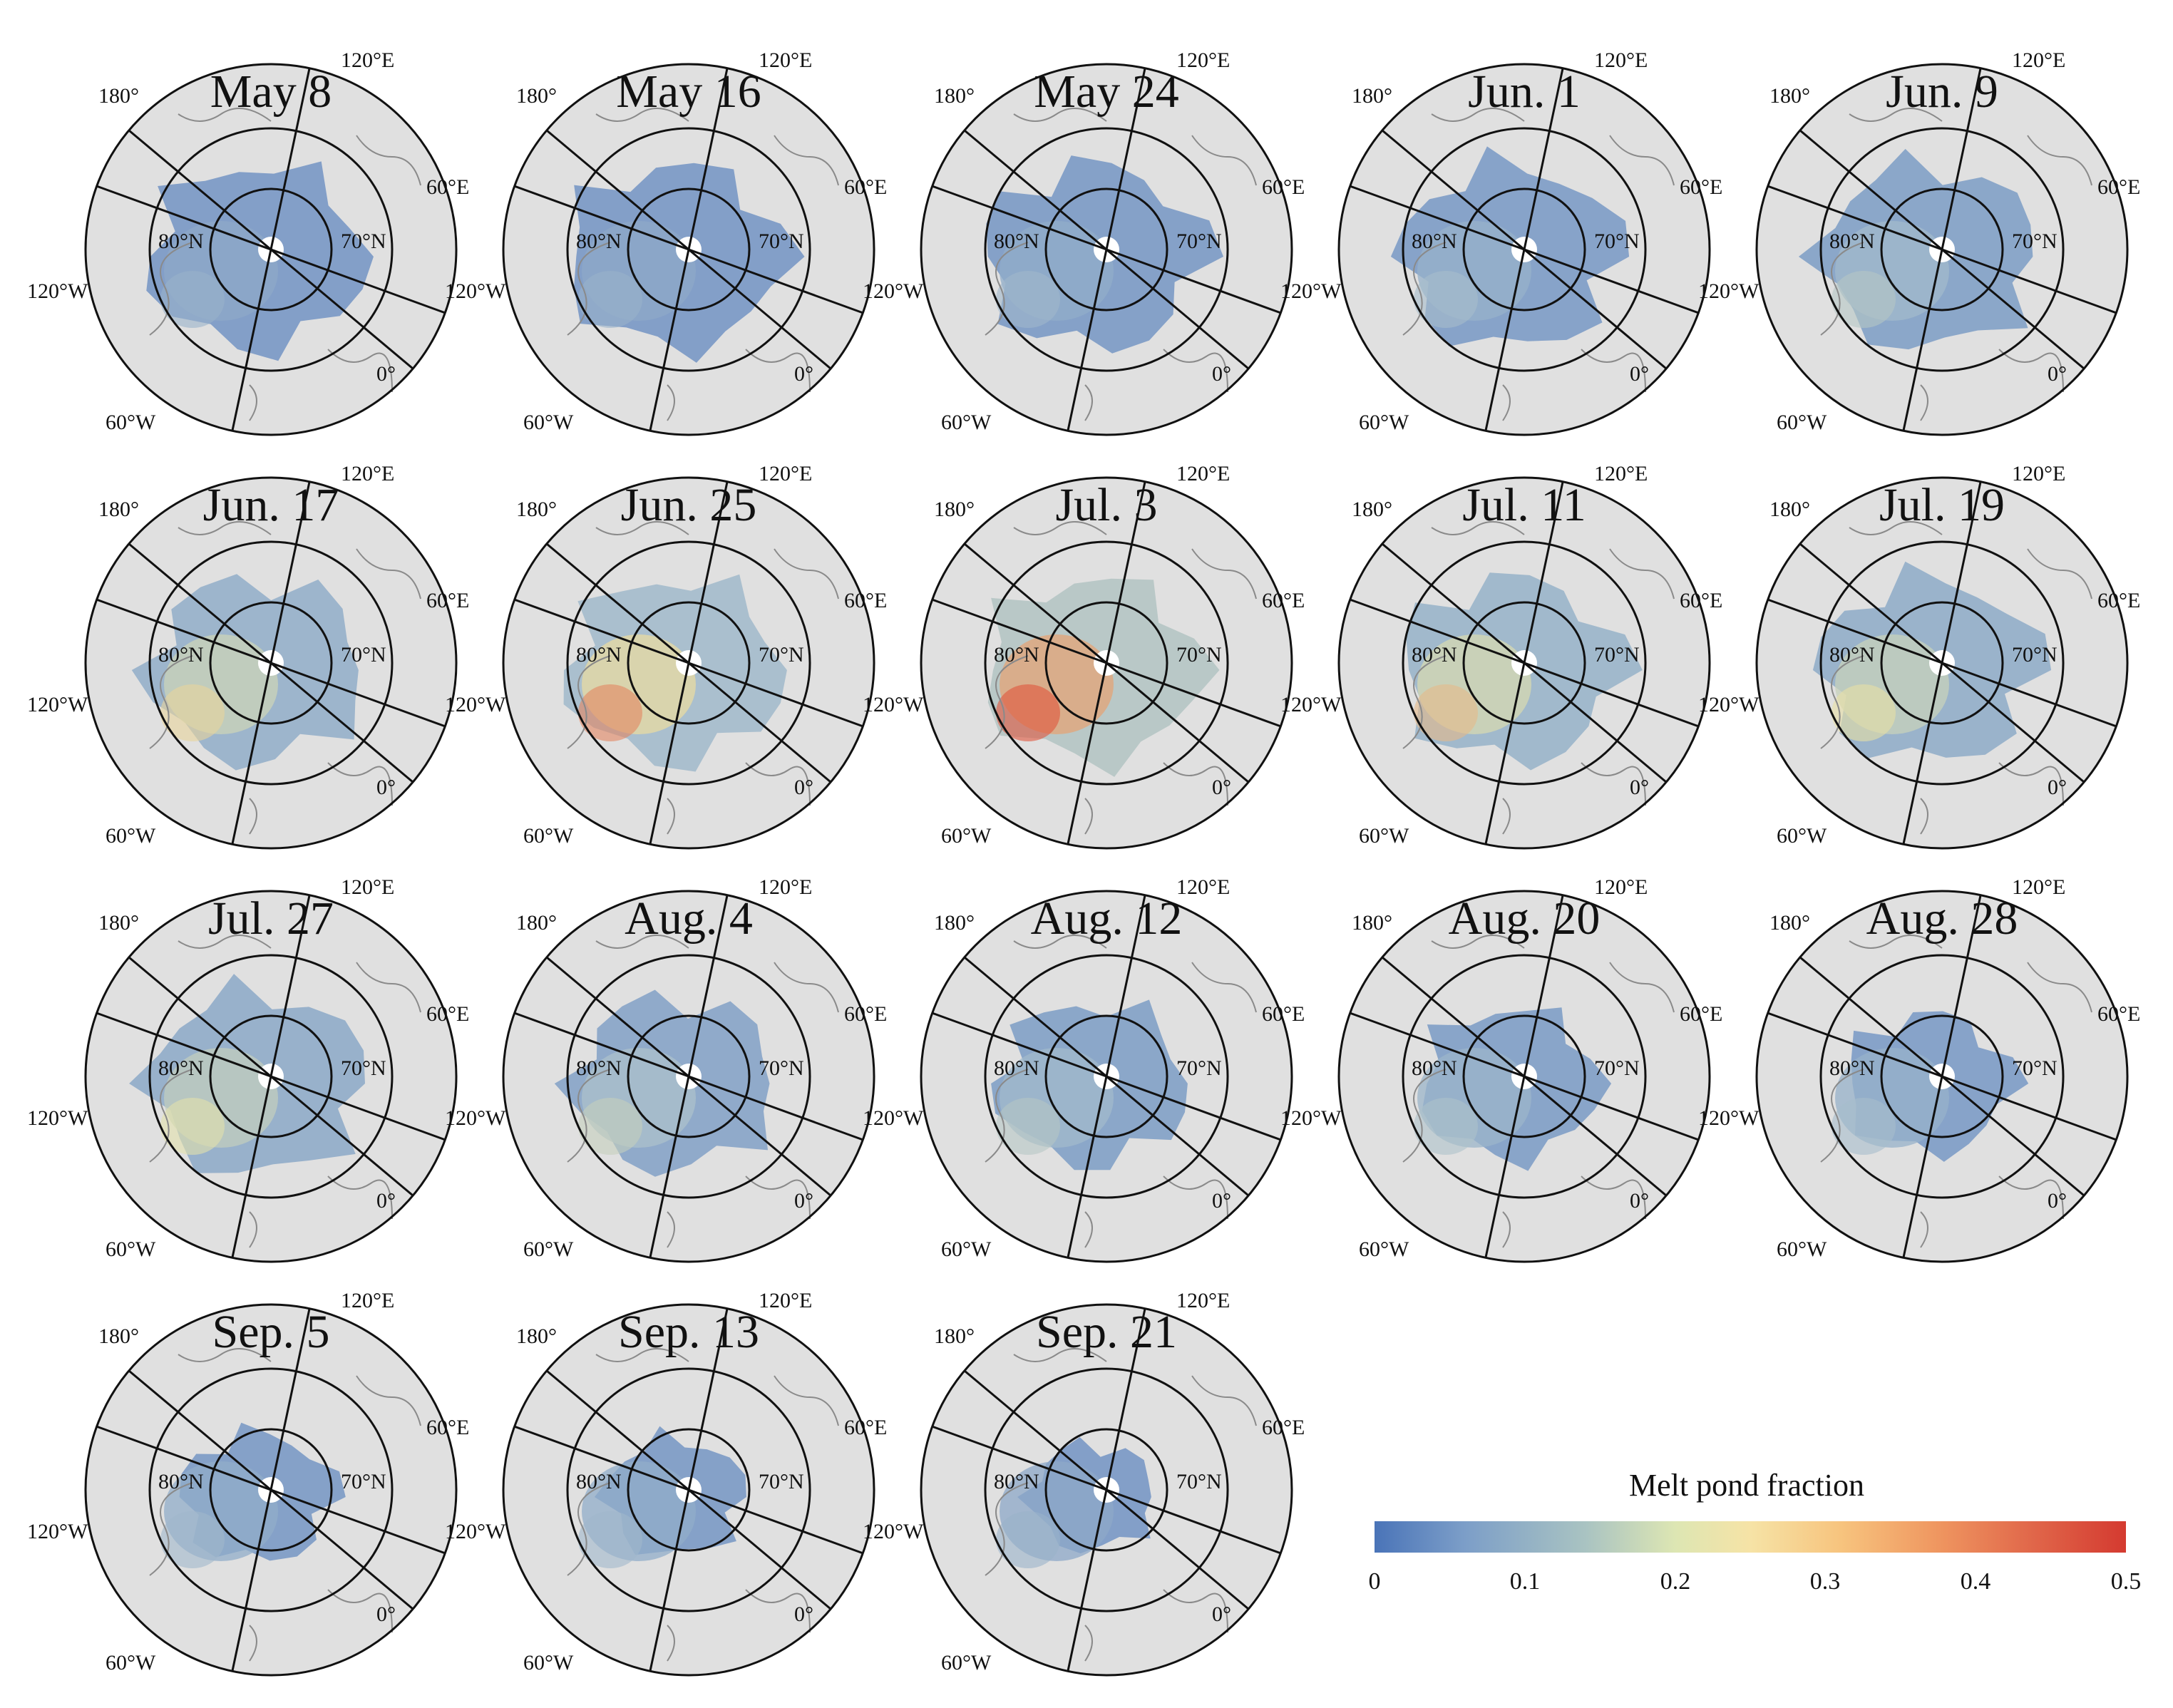  I want to click on panel-date-title: Sep. 13, so click(688, 1332).